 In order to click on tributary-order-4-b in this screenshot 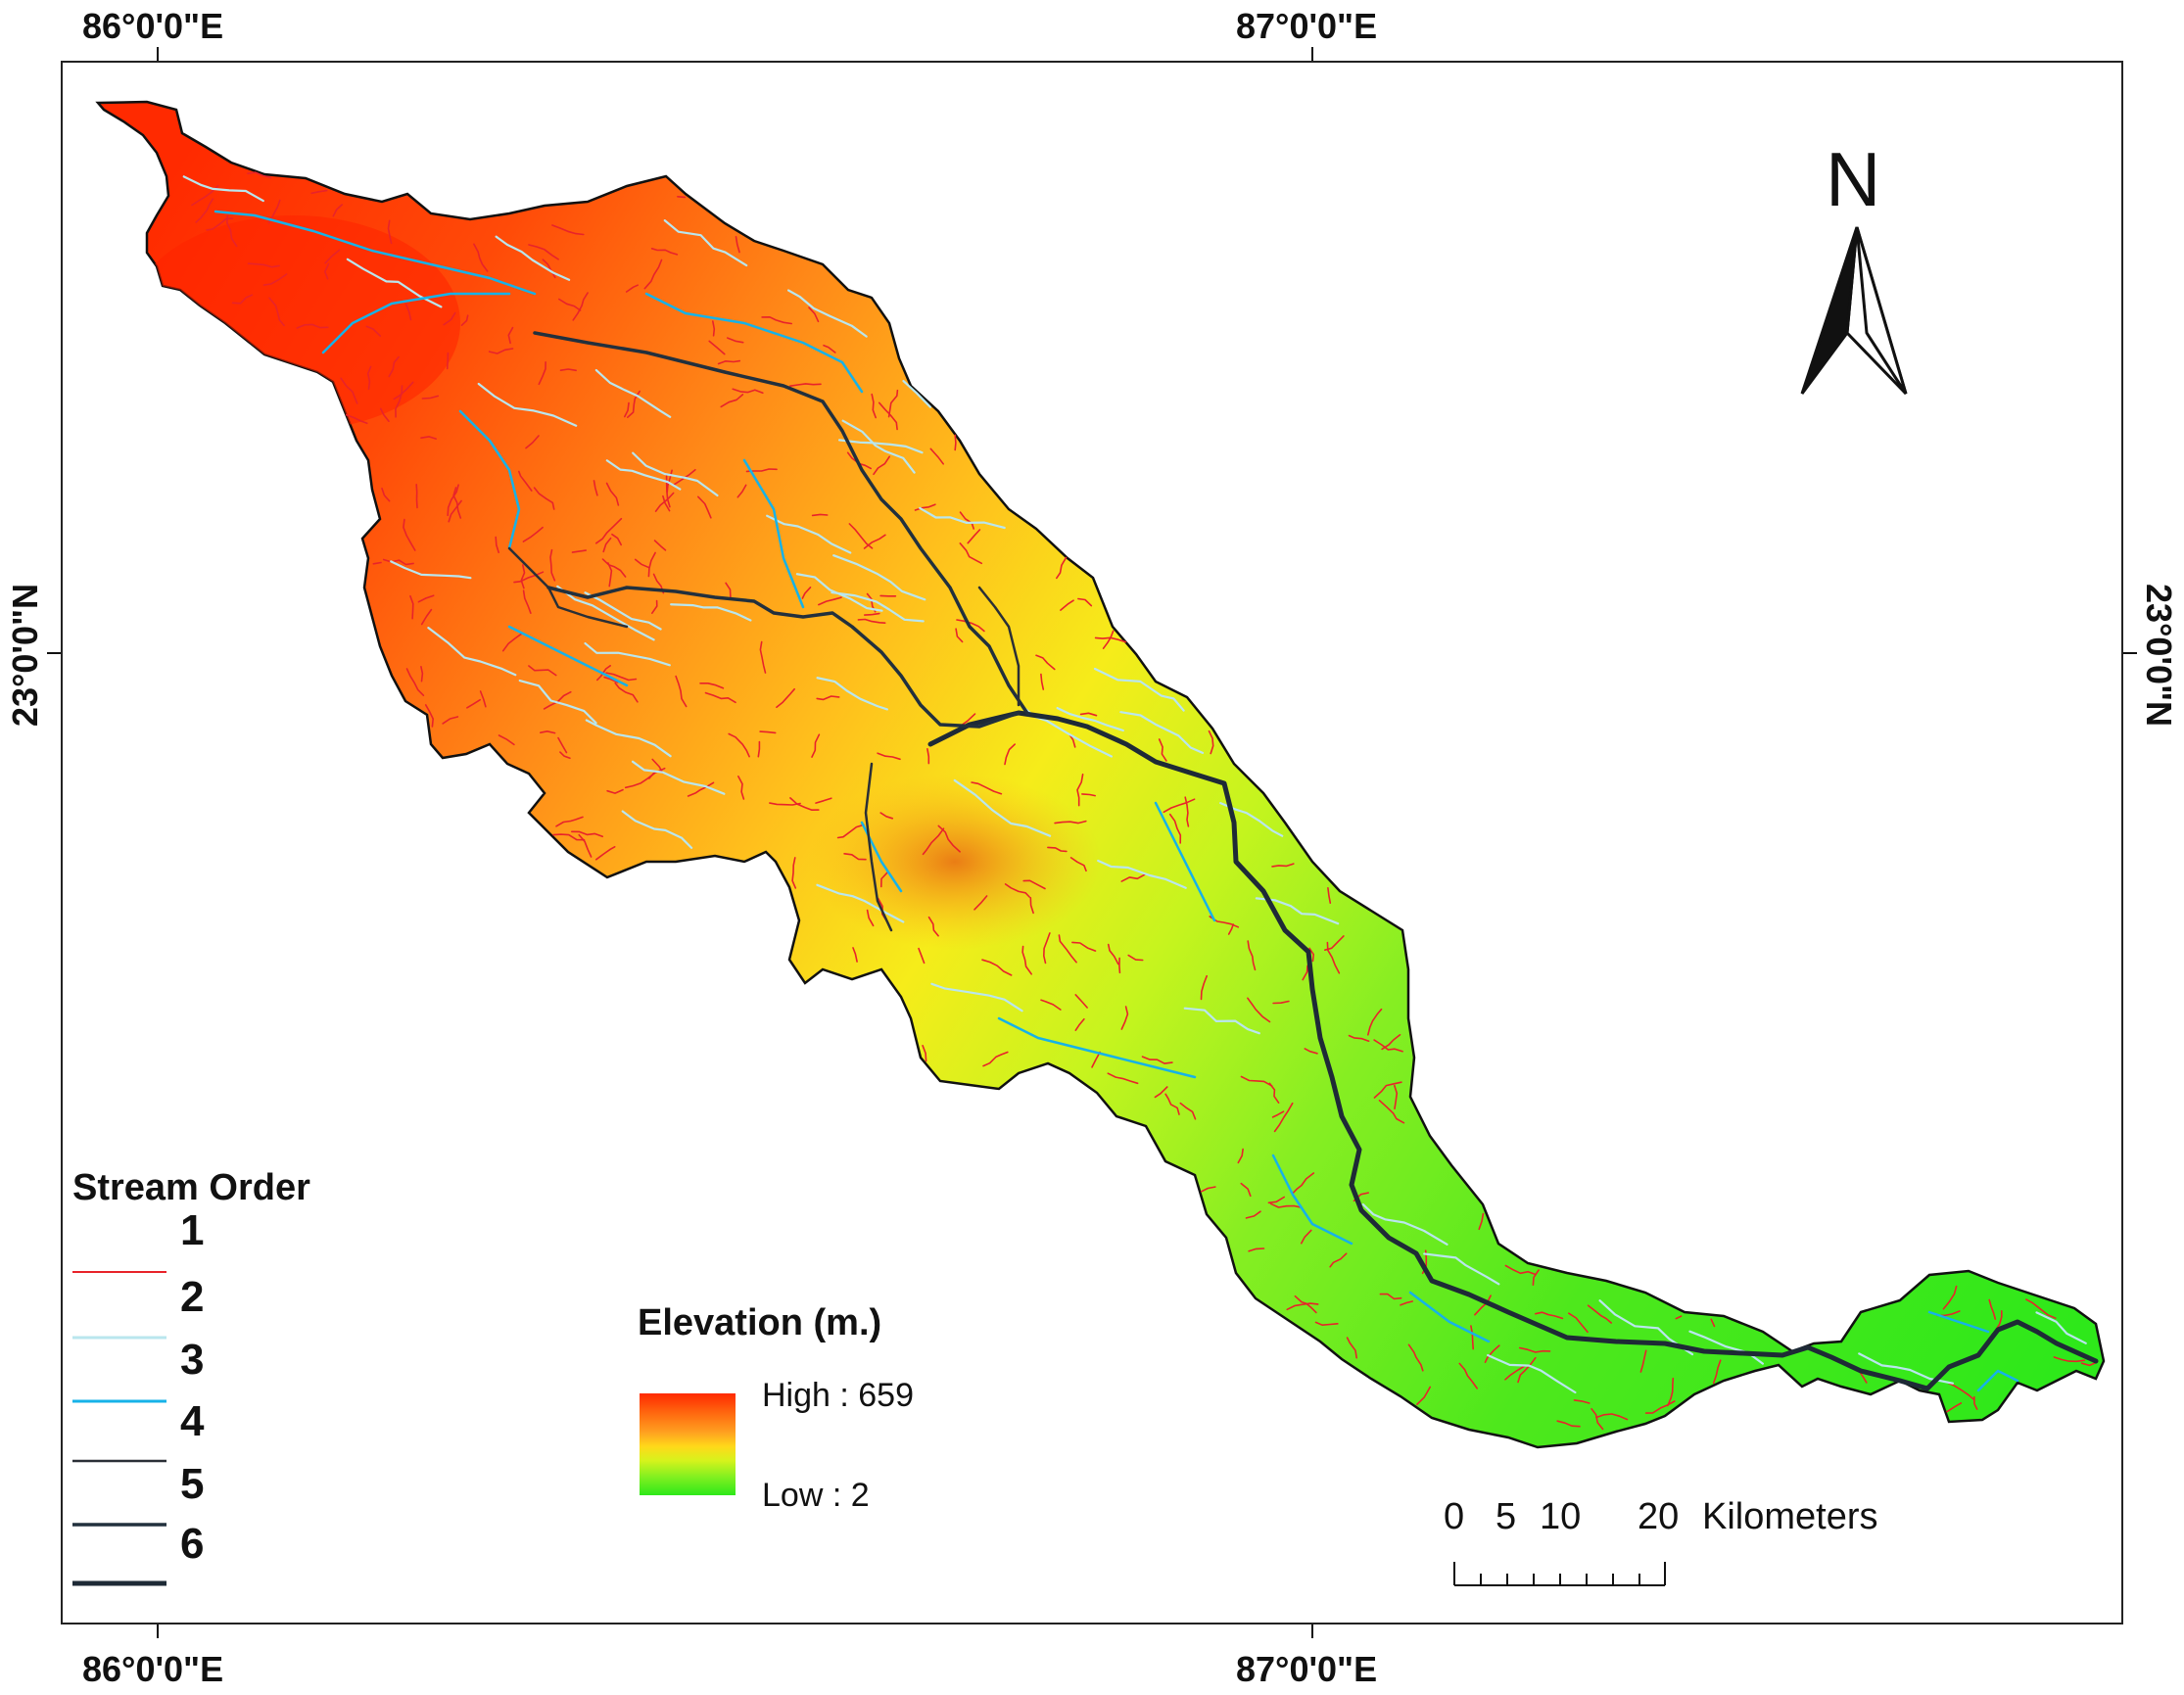, I will do `click(568, 587)`.